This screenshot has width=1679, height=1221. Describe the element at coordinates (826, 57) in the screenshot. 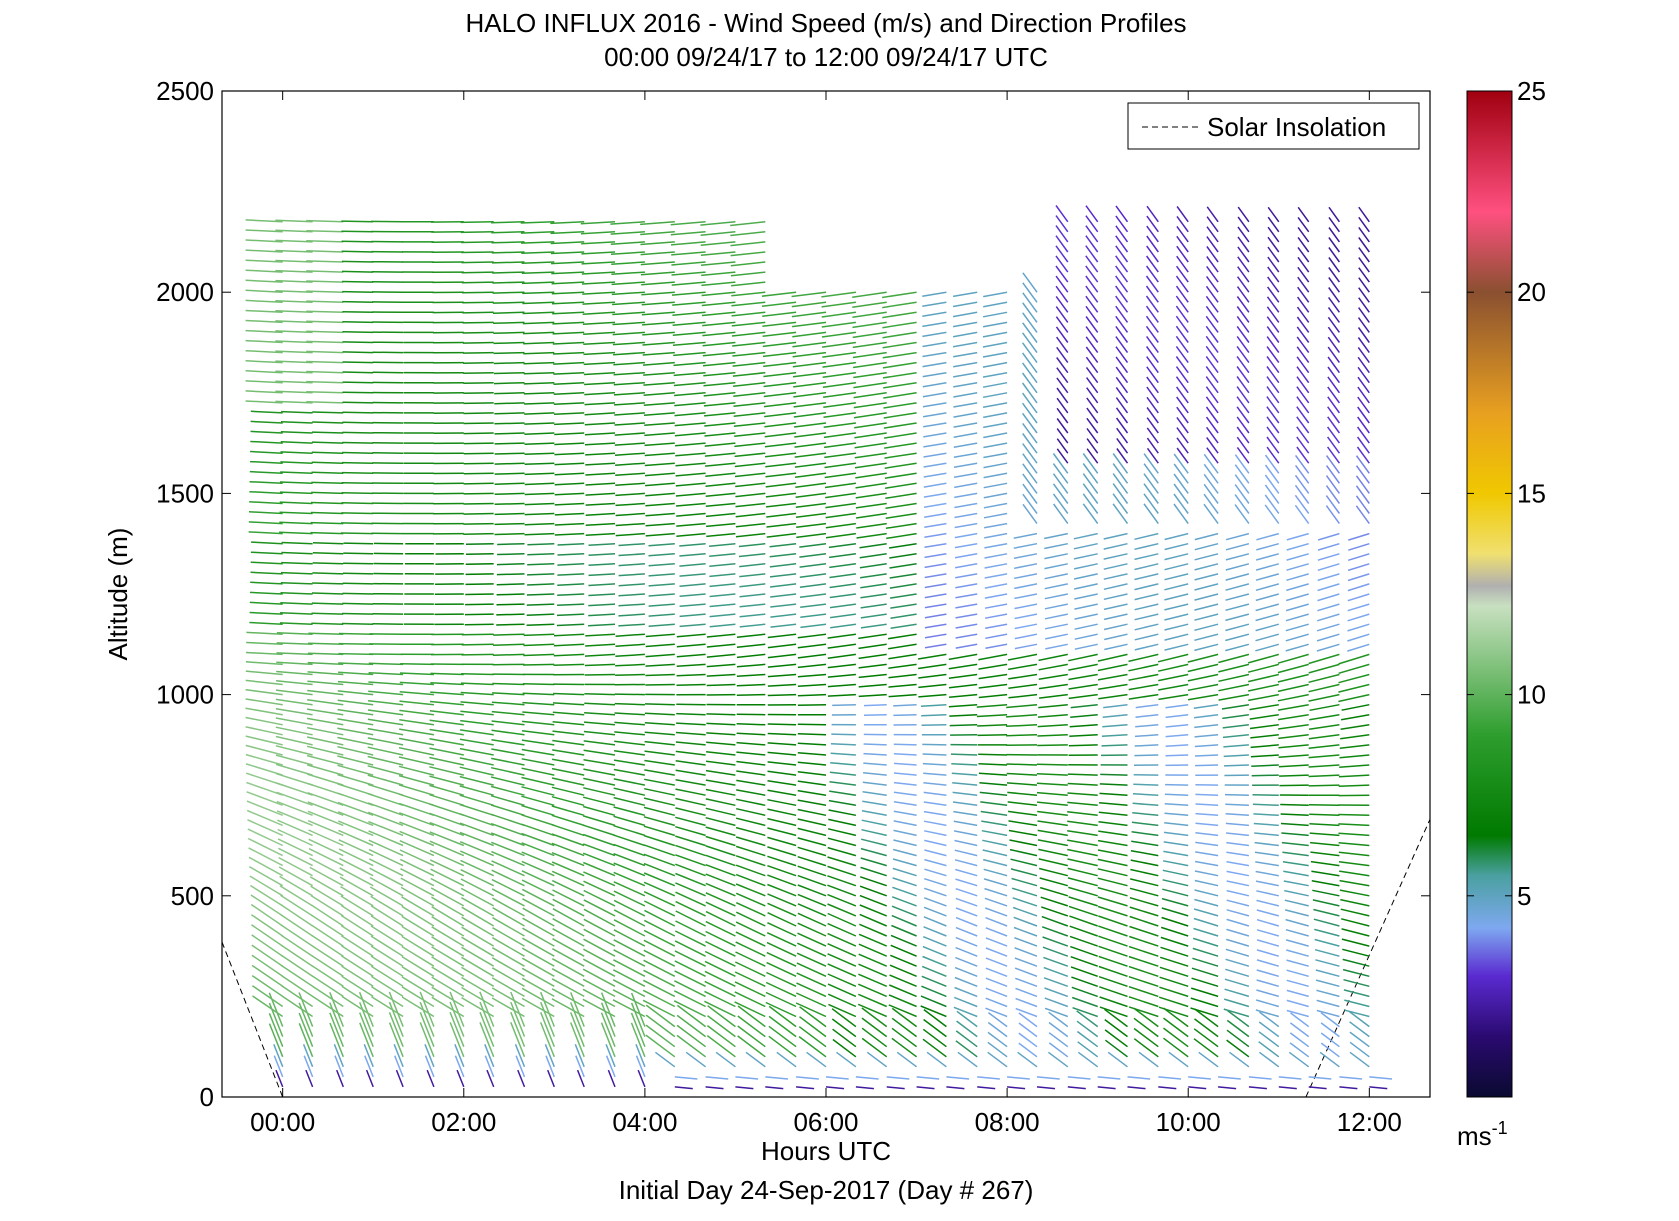

I see `chart-subtitle: 00:00 09/24/17 to 12:00 09/24/17 UTC` at that location.